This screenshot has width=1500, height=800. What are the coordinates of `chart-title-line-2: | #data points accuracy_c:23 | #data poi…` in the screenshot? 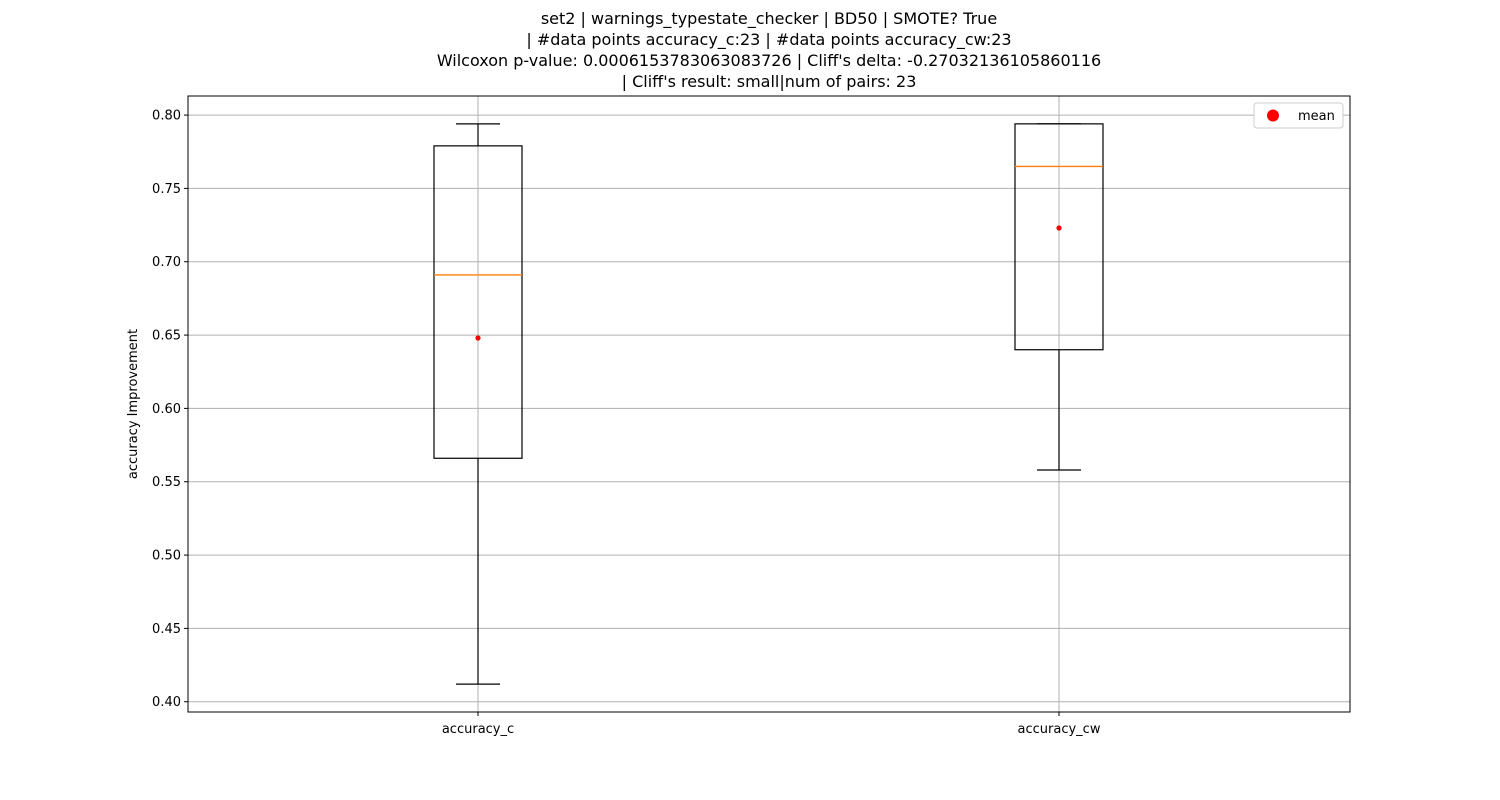 It's located at (769, 39).